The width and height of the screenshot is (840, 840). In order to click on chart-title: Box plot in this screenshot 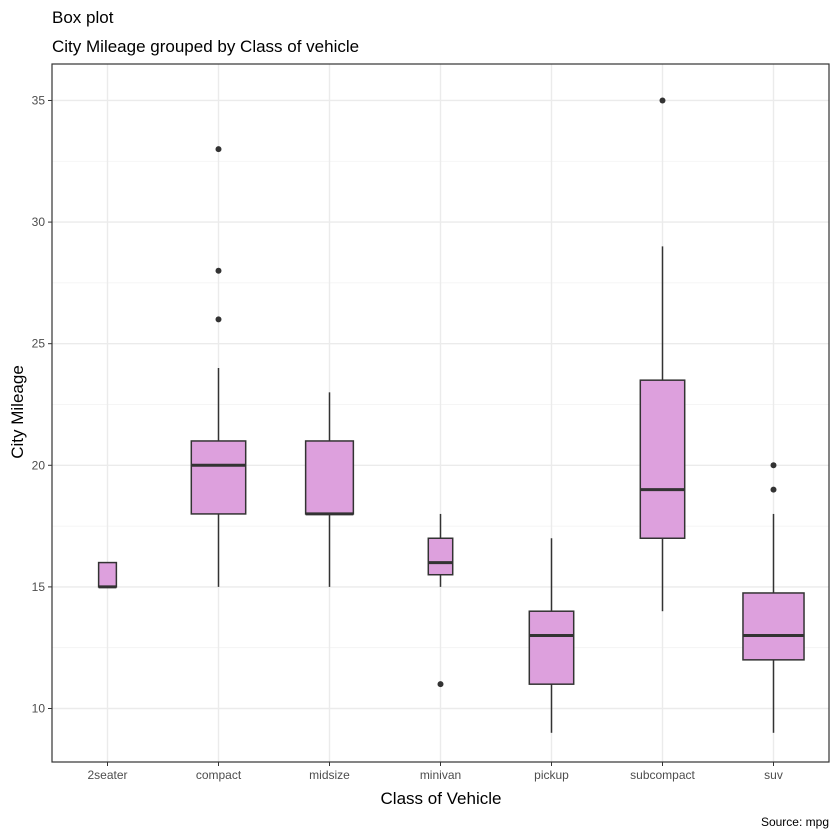, I will do `click(83, 17)`.